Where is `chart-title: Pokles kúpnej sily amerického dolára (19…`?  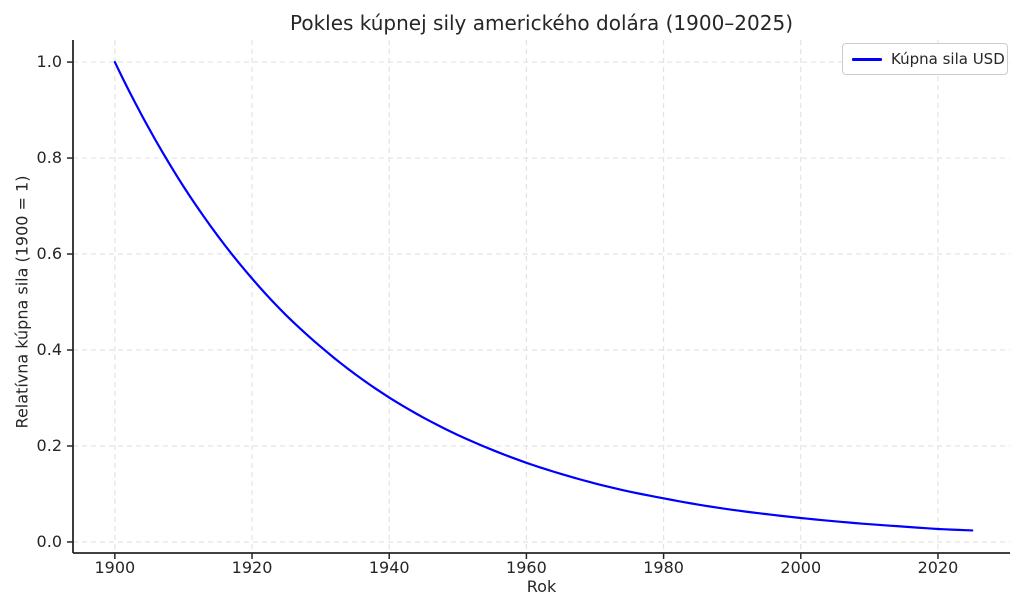 chart-title: Pokles kúpnej sily amerického dolára (19… is located at coordinates (541, 23).